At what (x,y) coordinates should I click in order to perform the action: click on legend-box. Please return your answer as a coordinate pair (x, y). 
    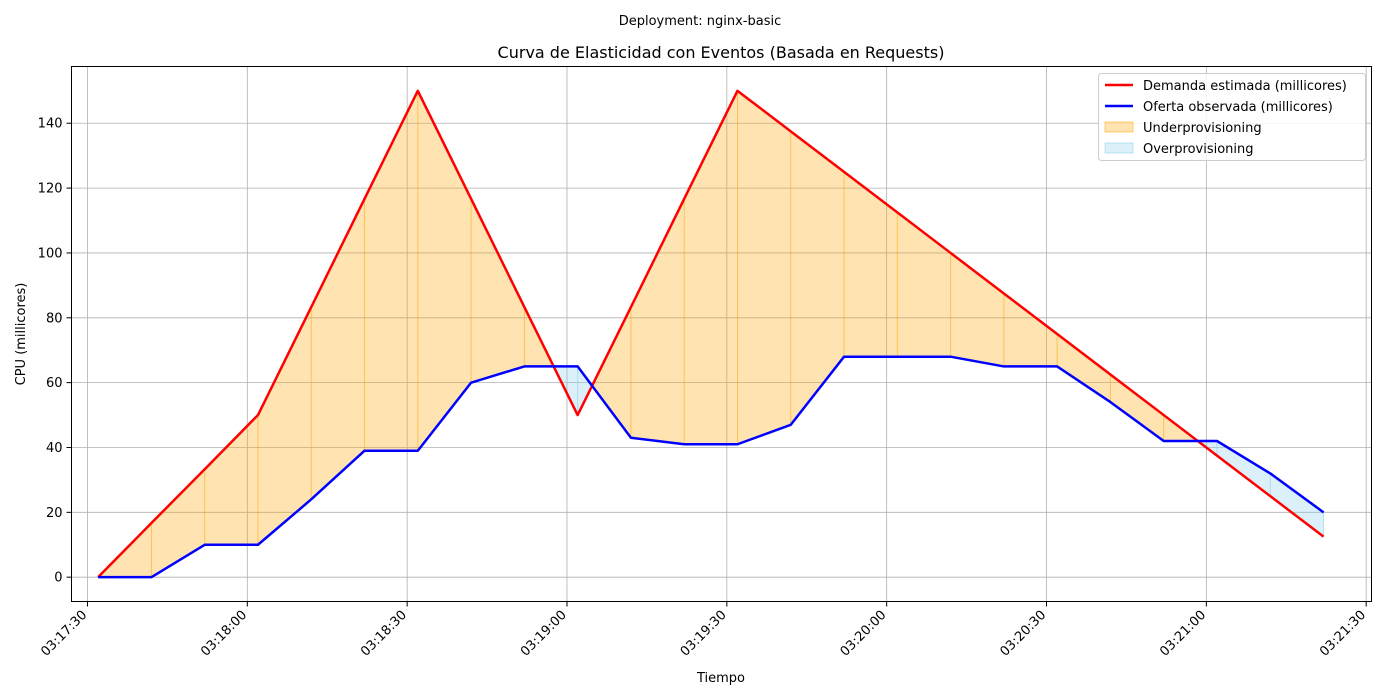
    Looking at the image, I should click on (1232, 117).